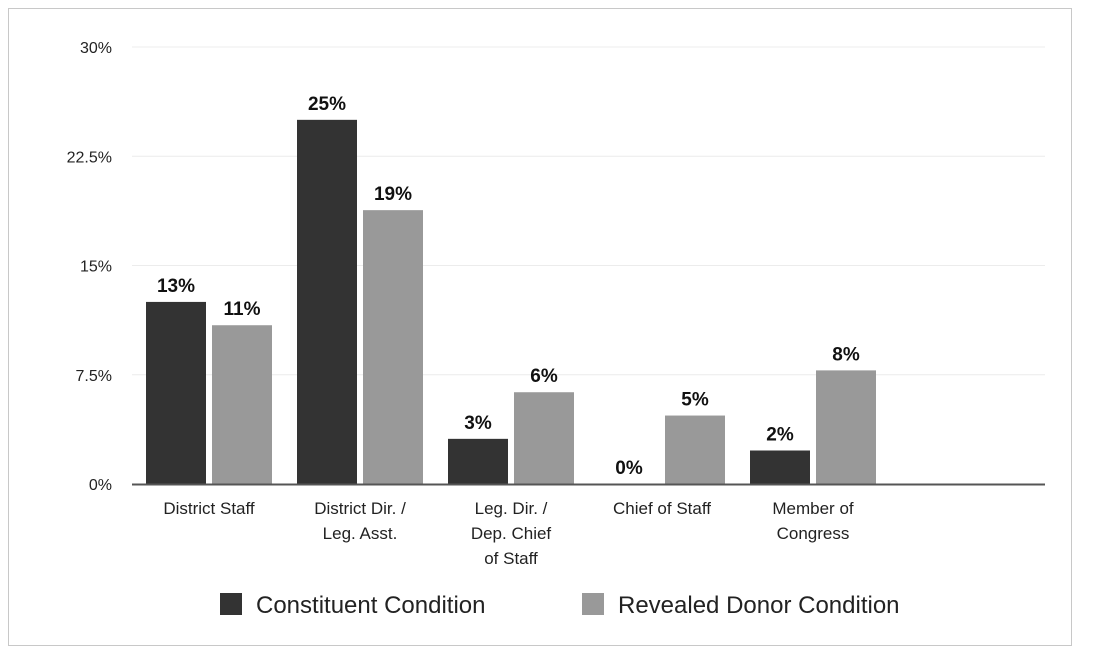 The image size is (1106, 664). What do you see at coordinates (327, 104) in the screenshot?
I see `value-label: 25%` at bounding box center [327, 104].